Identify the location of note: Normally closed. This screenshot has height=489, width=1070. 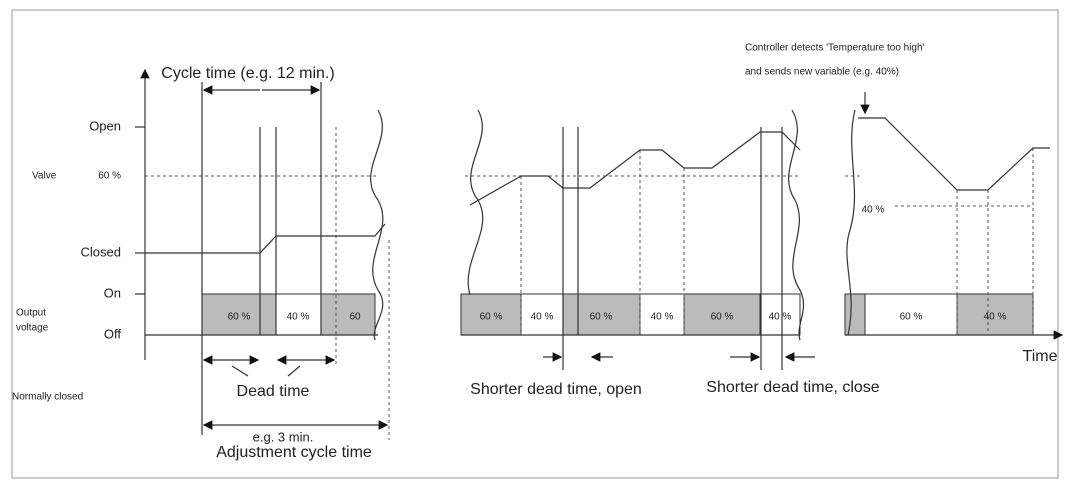
(47, 397).